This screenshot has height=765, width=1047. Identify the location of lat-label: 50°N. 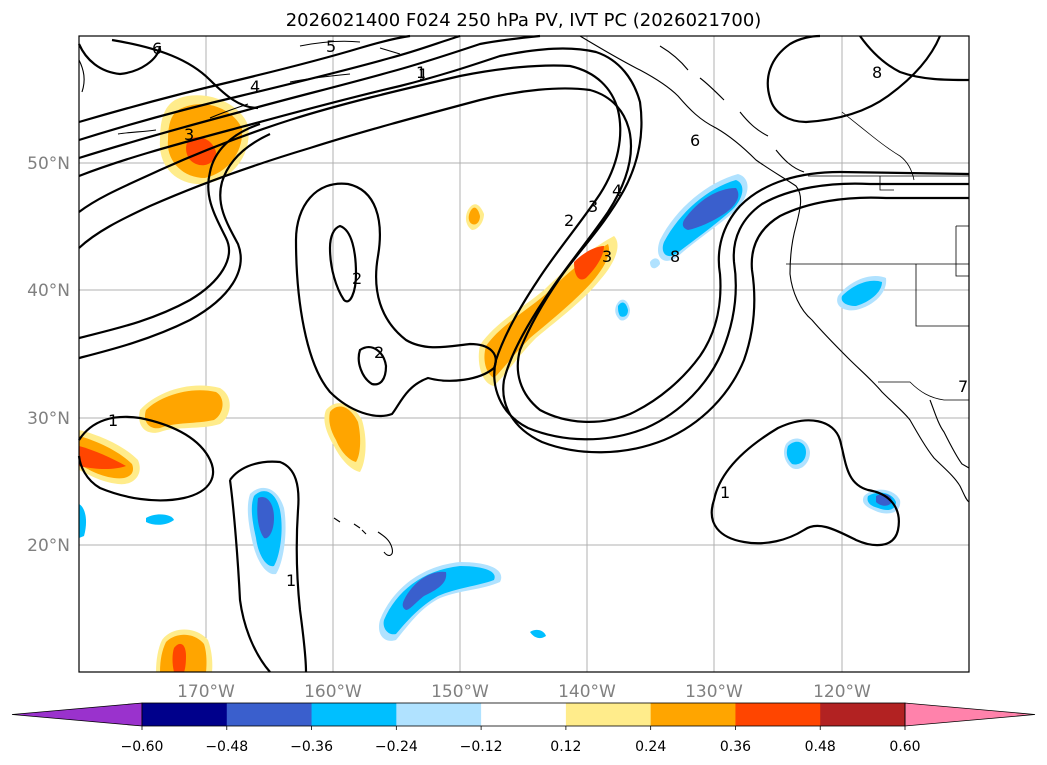
(48, 164).